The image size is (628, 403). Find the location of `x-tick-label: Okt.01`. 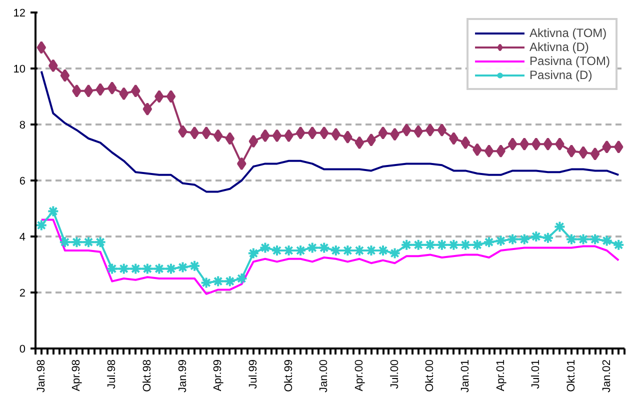

x-tick-label: Okt.01 is located at coordinates (571, 376).